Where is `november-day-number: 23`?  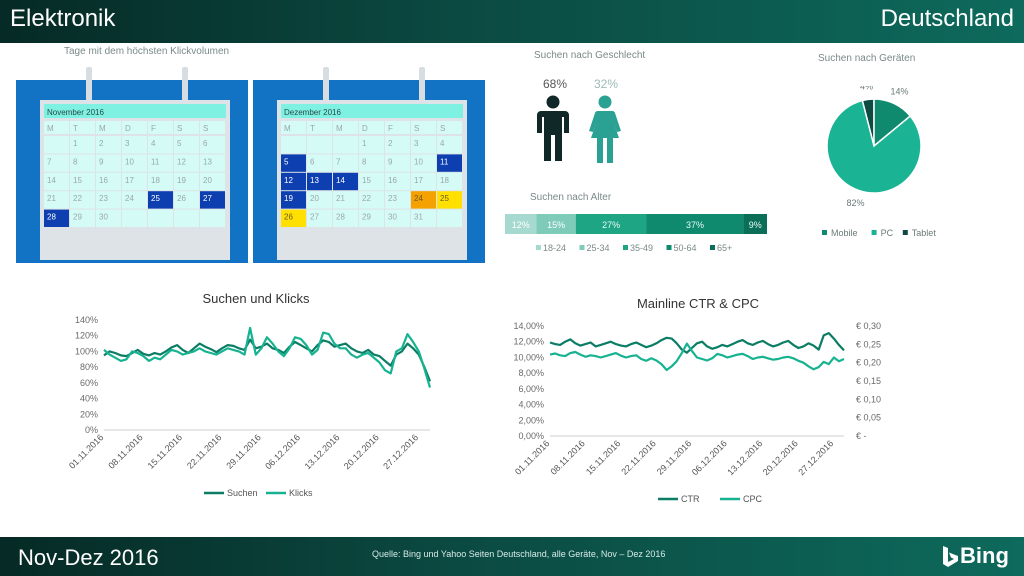
november-day-number: 23 is located at coordinates (103, 198).